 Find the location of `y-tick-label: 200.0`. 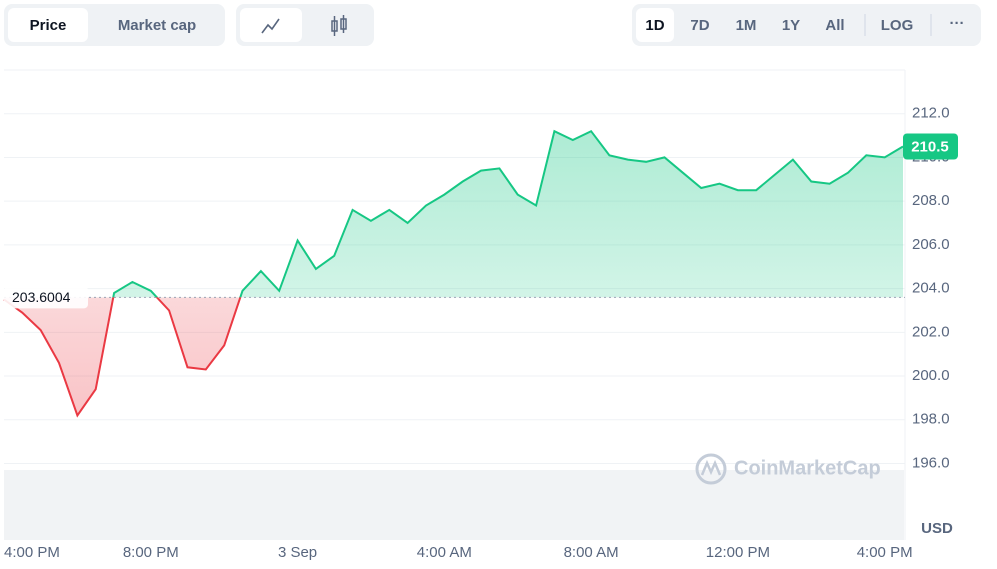

y-tick-label: 200.0 is located at coordinates (931, 375).